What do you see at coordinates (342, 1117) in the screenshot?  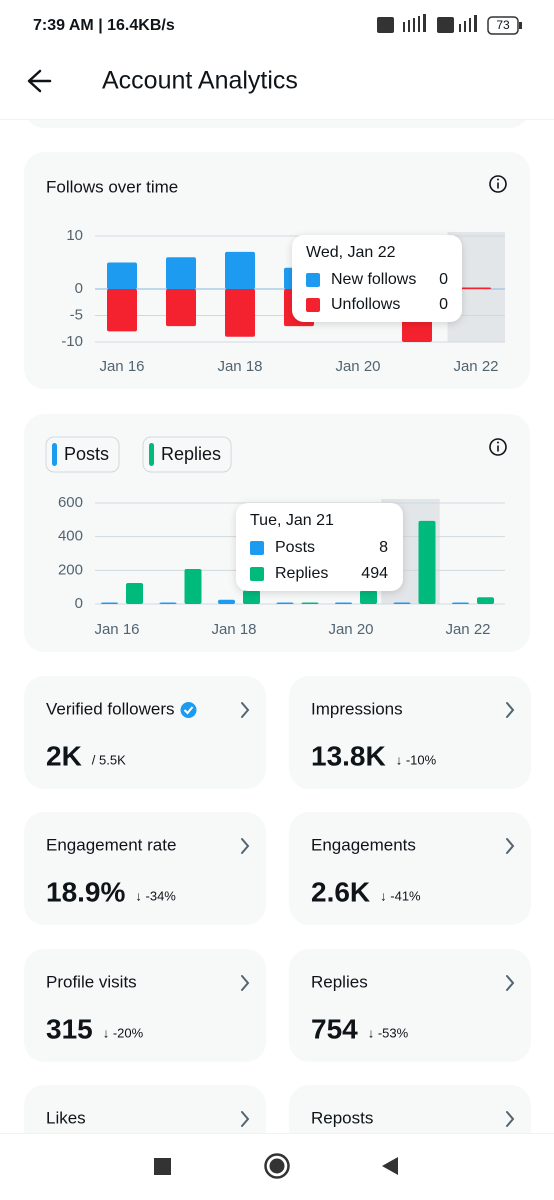 I see `card-title: Reposts` at bounding box center [342, 1117].